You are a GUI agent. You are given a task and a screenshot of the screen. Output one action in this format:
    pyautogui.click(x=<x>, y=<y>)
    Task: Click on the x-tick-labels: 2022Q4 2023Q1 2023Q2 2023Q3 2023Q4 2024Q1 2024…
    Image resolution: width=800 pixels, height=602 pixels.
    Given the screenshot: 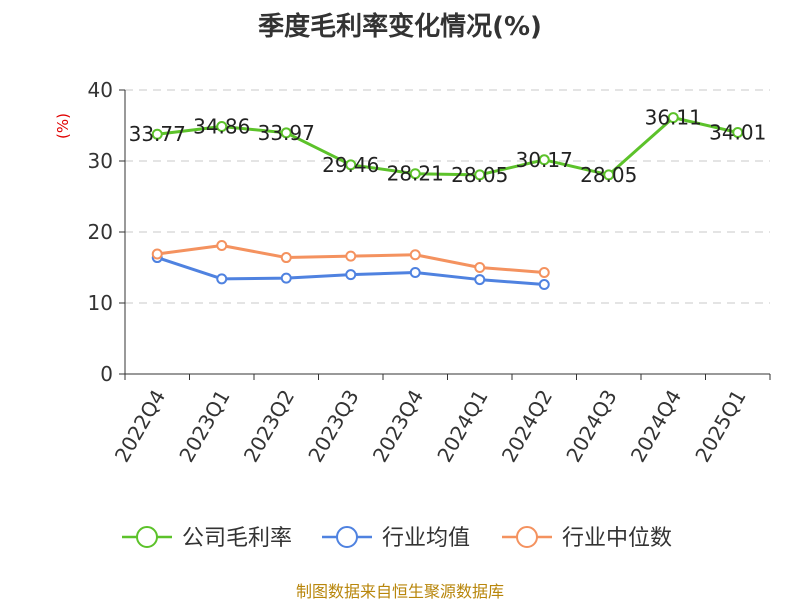 What is the action you would take?
    pyautogui.click(x=430, y=426)
    